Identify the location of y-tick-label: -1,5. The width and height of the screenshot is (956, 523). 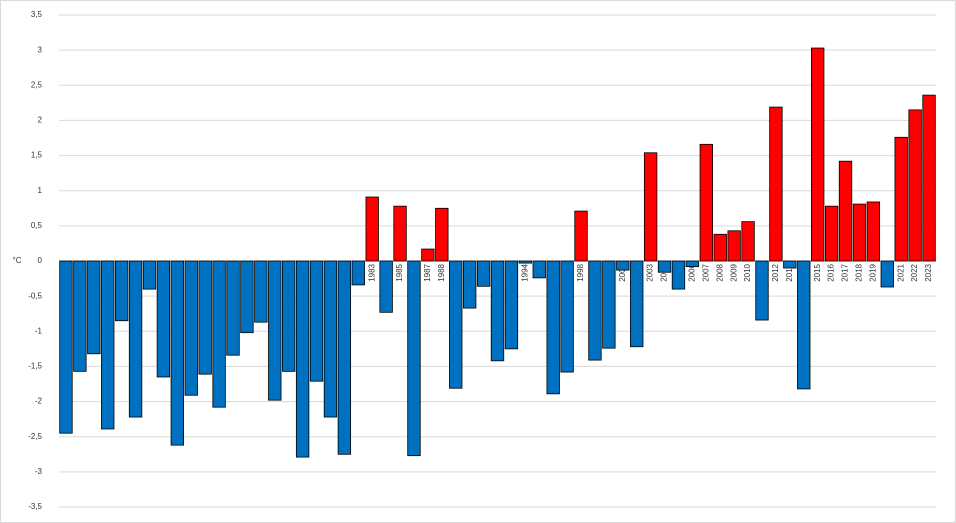
(35, 366).